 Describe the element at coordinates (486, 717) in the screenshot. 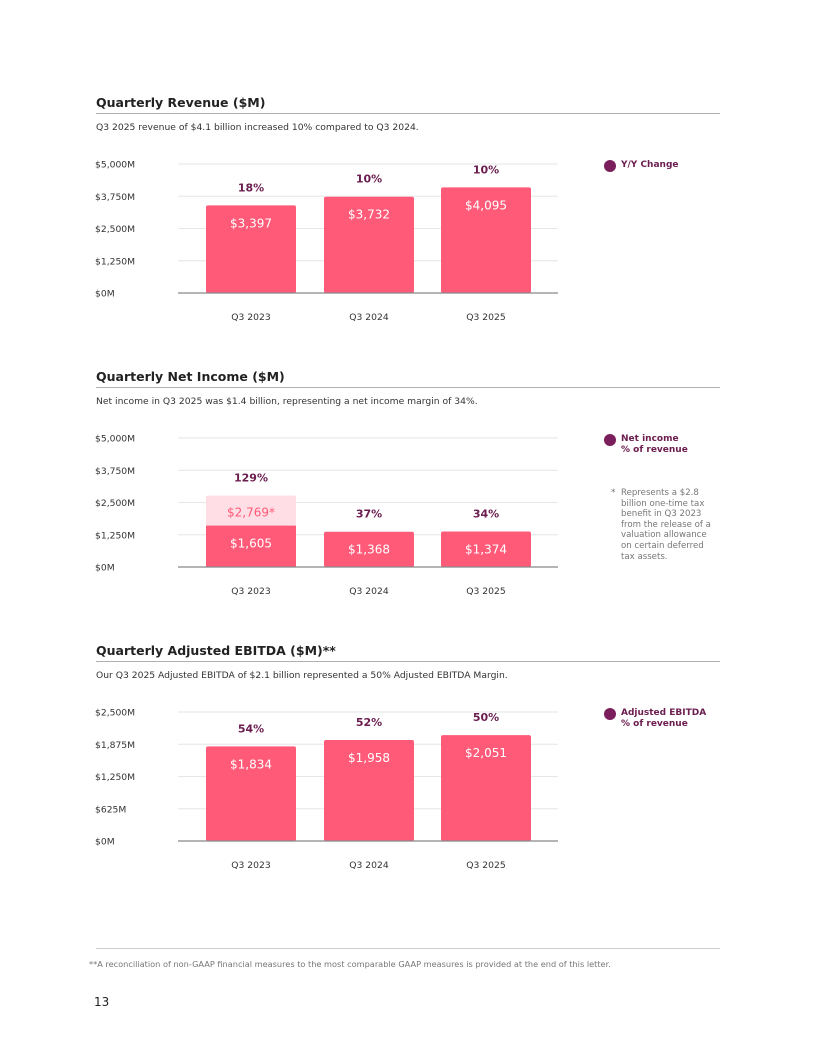

I see `pct-label: 50%` at that location.